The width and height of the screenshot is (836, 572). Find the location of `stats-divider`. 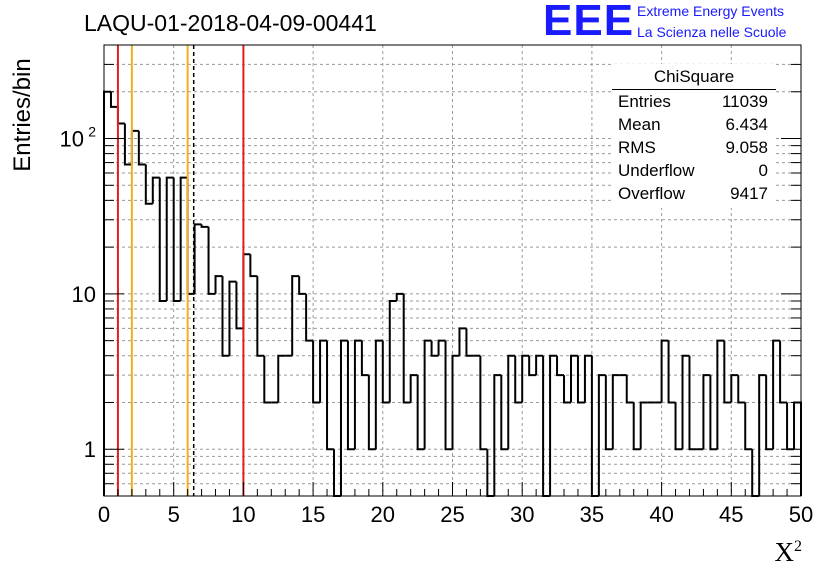

stats-divider is located at coordinates (694, 89).